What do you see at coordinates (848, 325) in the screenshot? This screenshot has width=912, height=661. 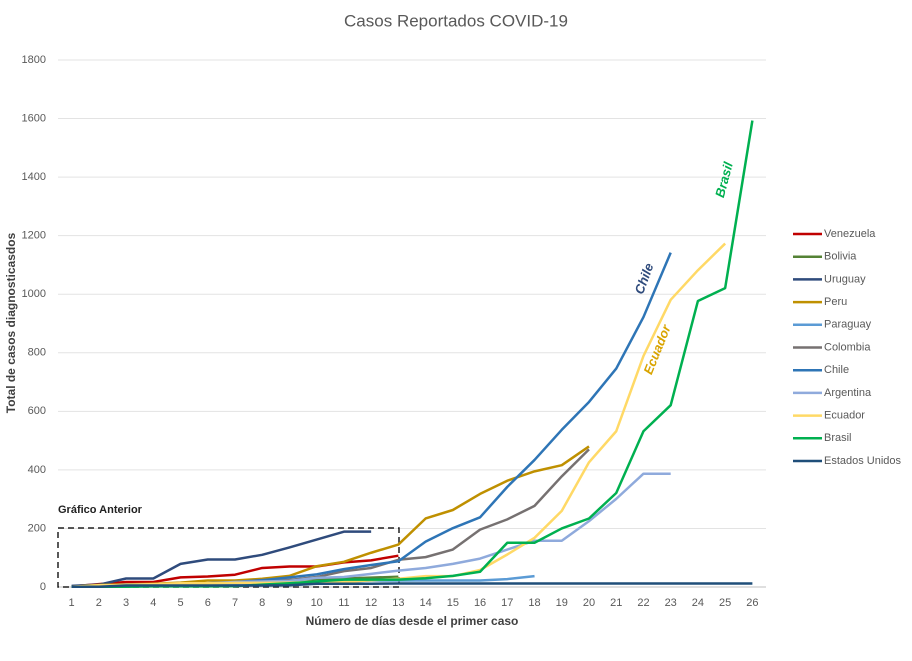 I see `legend-label: Paraguay` at bounding box center [848, 325].